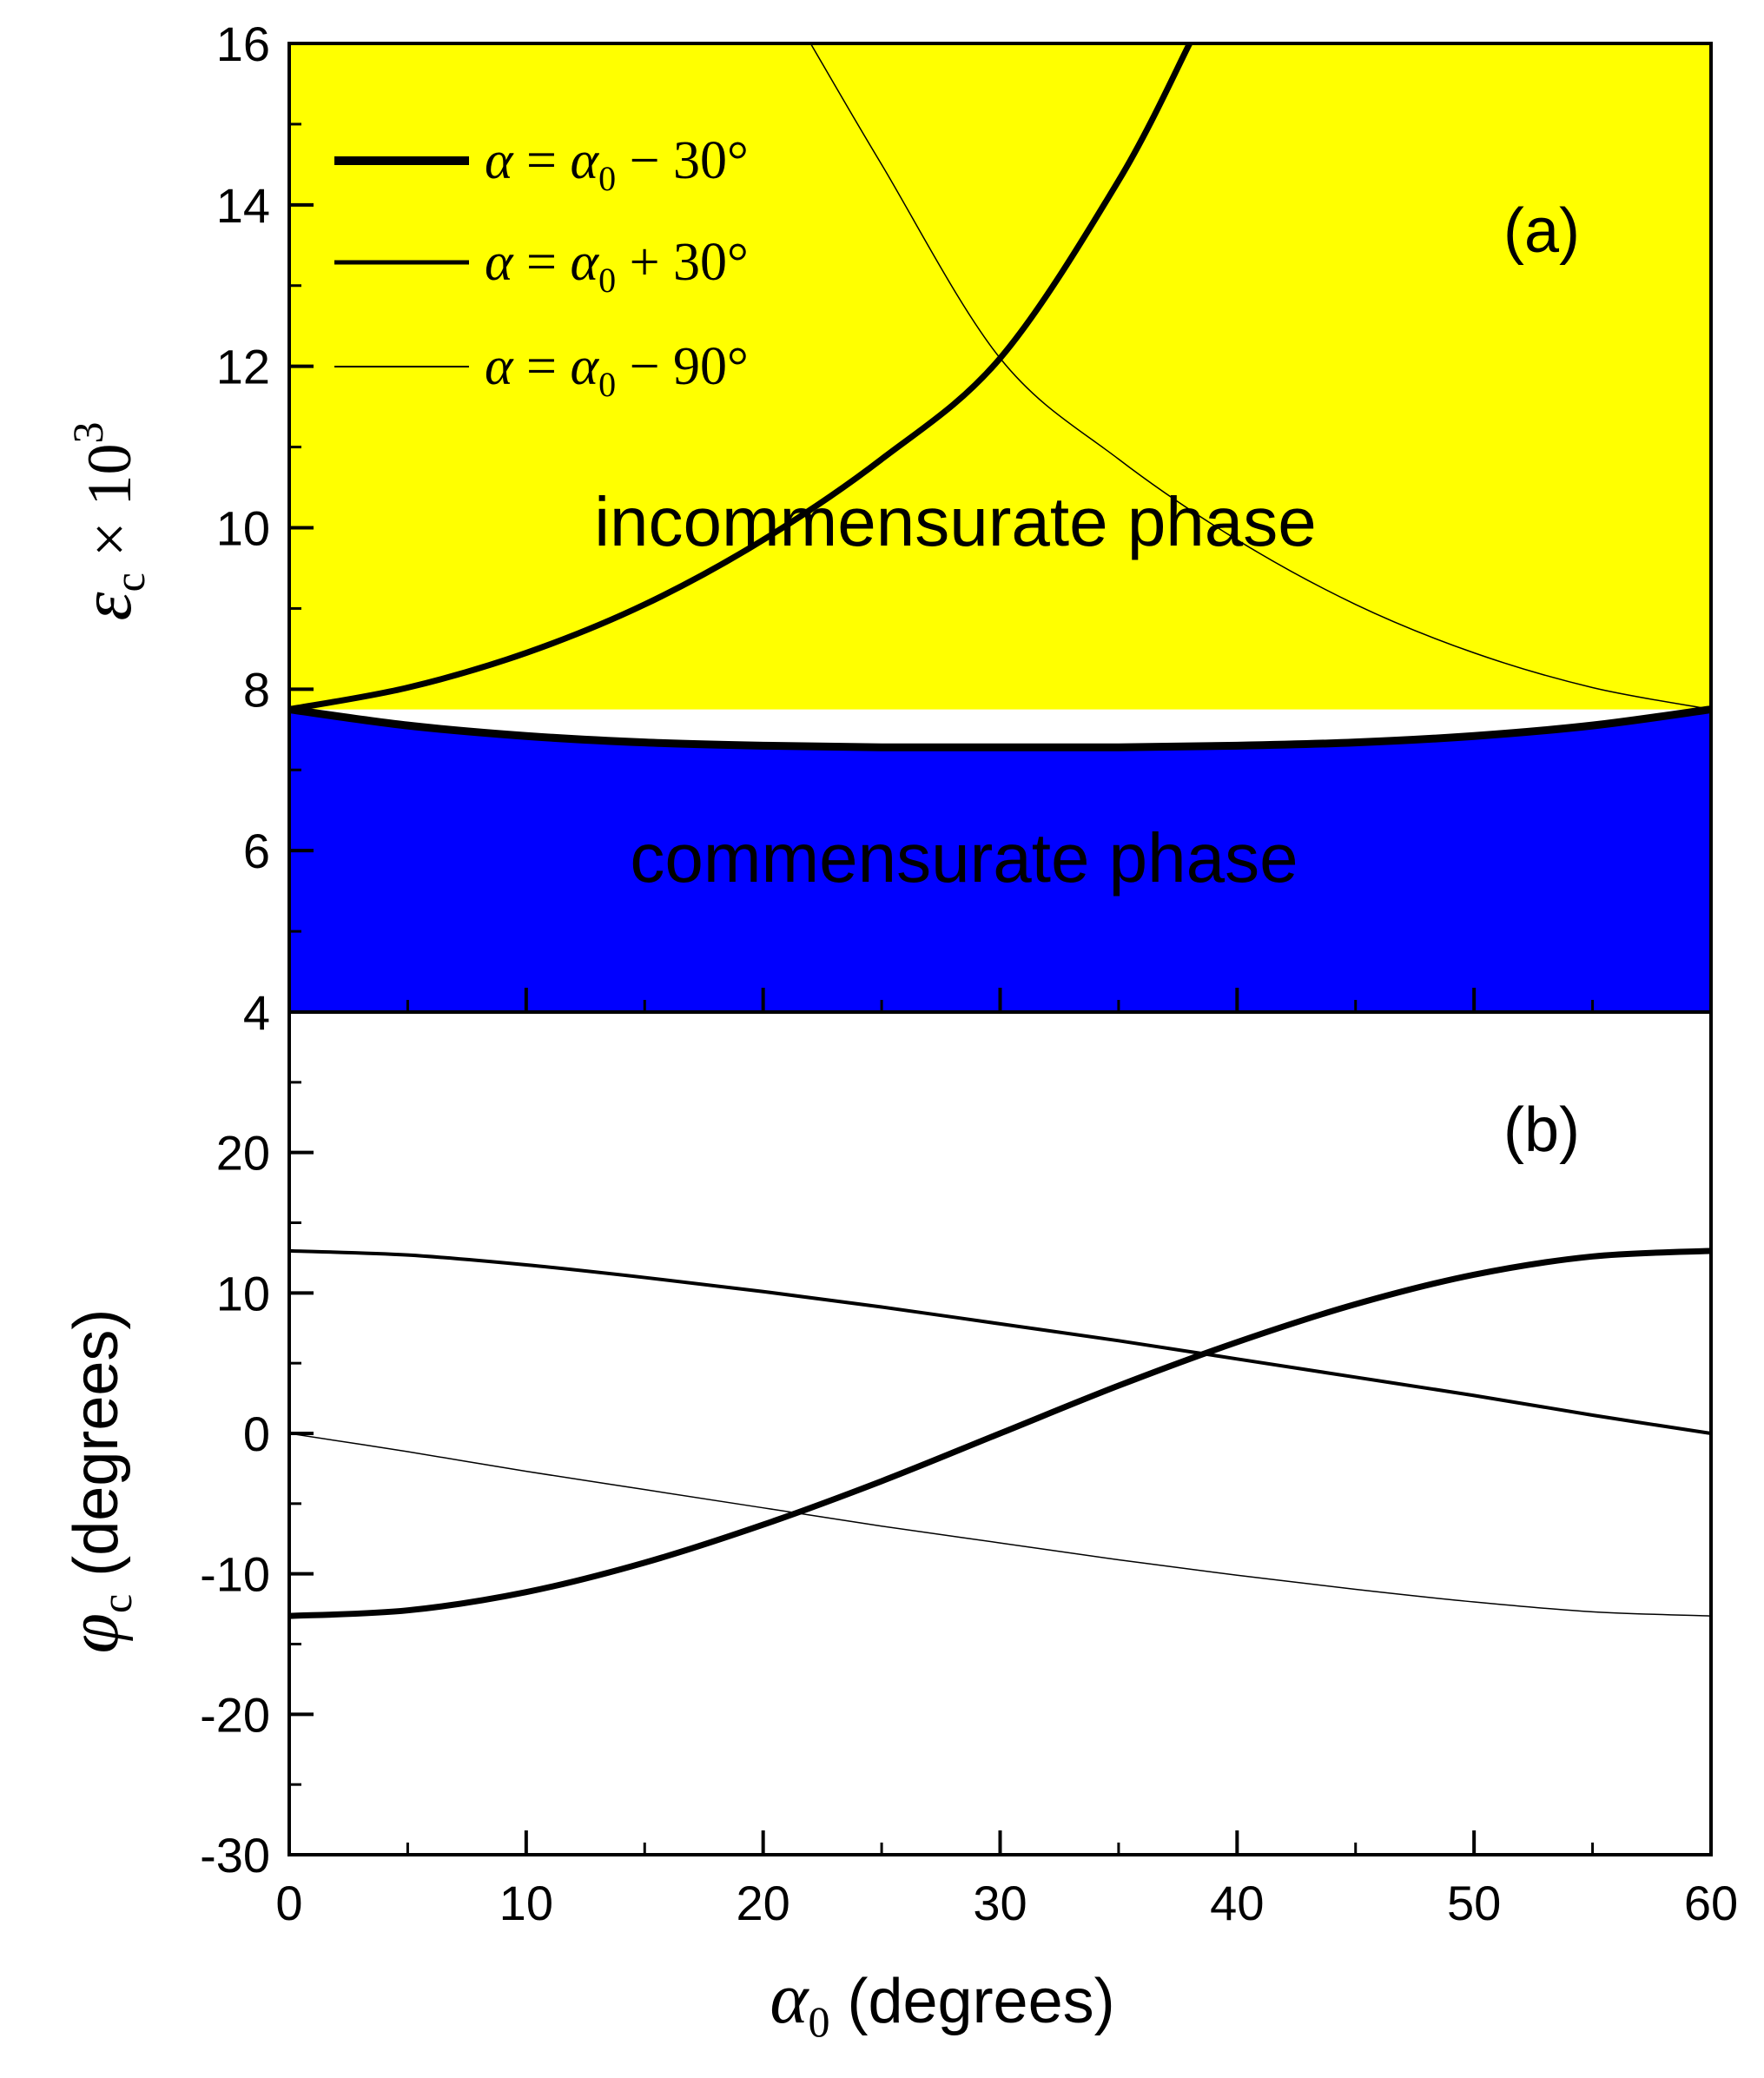 The height and width of the screenshot is (2078, 1764). Describe the element at coordinates (235, 1714) in the screenshot. I see `y-tick-label-b: -20` at that location.